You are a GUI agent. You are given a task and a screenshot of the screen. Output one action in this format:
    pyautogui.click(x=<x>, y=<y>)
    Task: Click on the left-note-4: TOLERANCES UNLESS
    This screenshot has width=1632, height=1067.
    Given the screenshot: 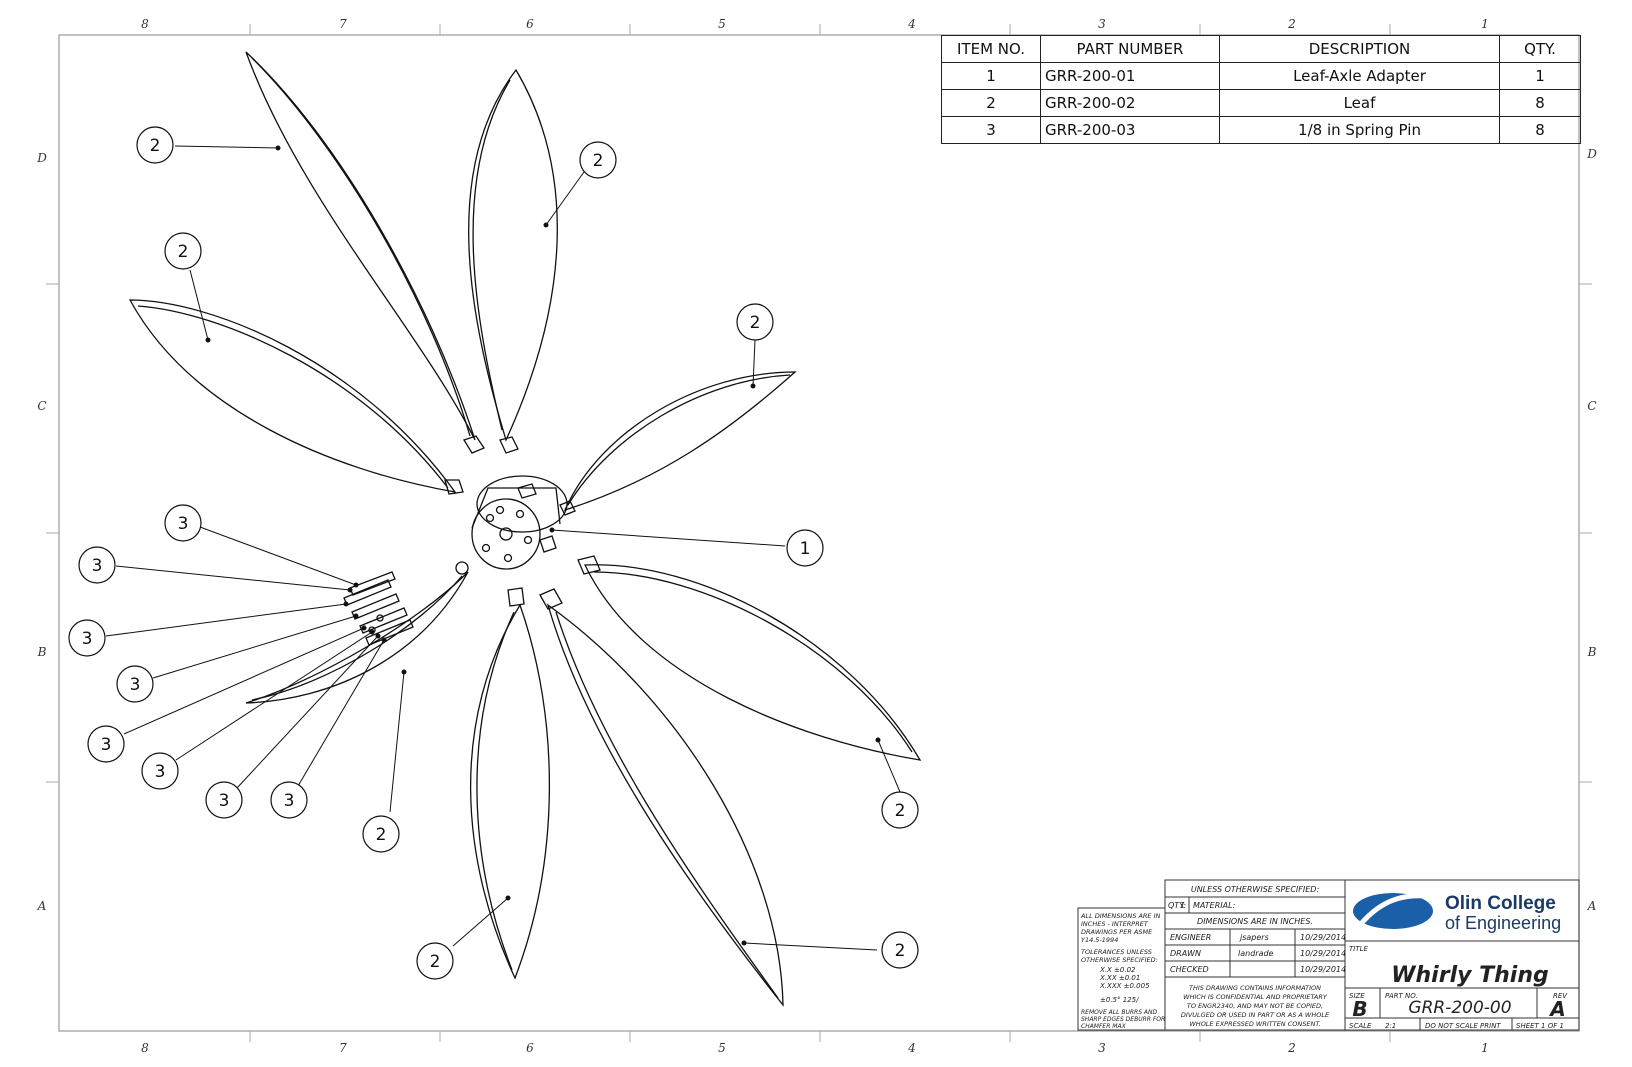 What is the action you would take?
    pyautogui.click(x=1116, y=952)
    